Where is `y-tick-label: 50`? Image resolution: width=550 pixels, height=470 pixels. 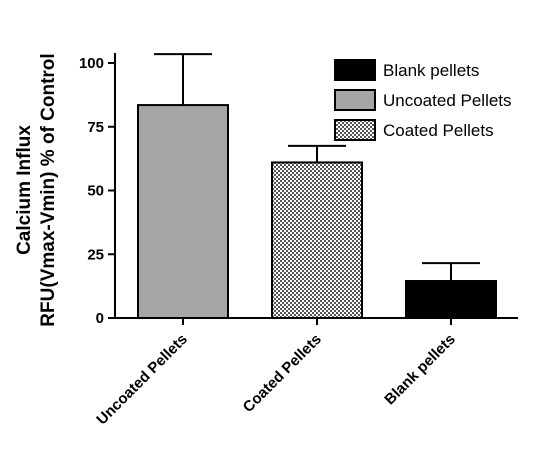
y-tick-label: 50 is located at coordinates (95, 191).